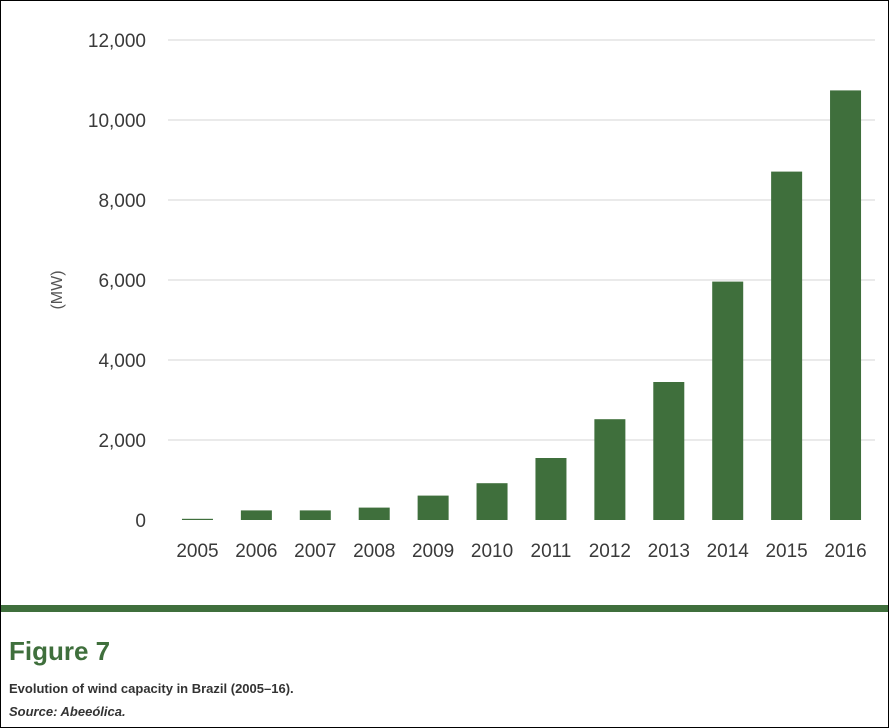  What do you see at coordinates (433, 551) in the screenshot?
I see `x-tick-label: 2009` at bounding box center [433, 551].